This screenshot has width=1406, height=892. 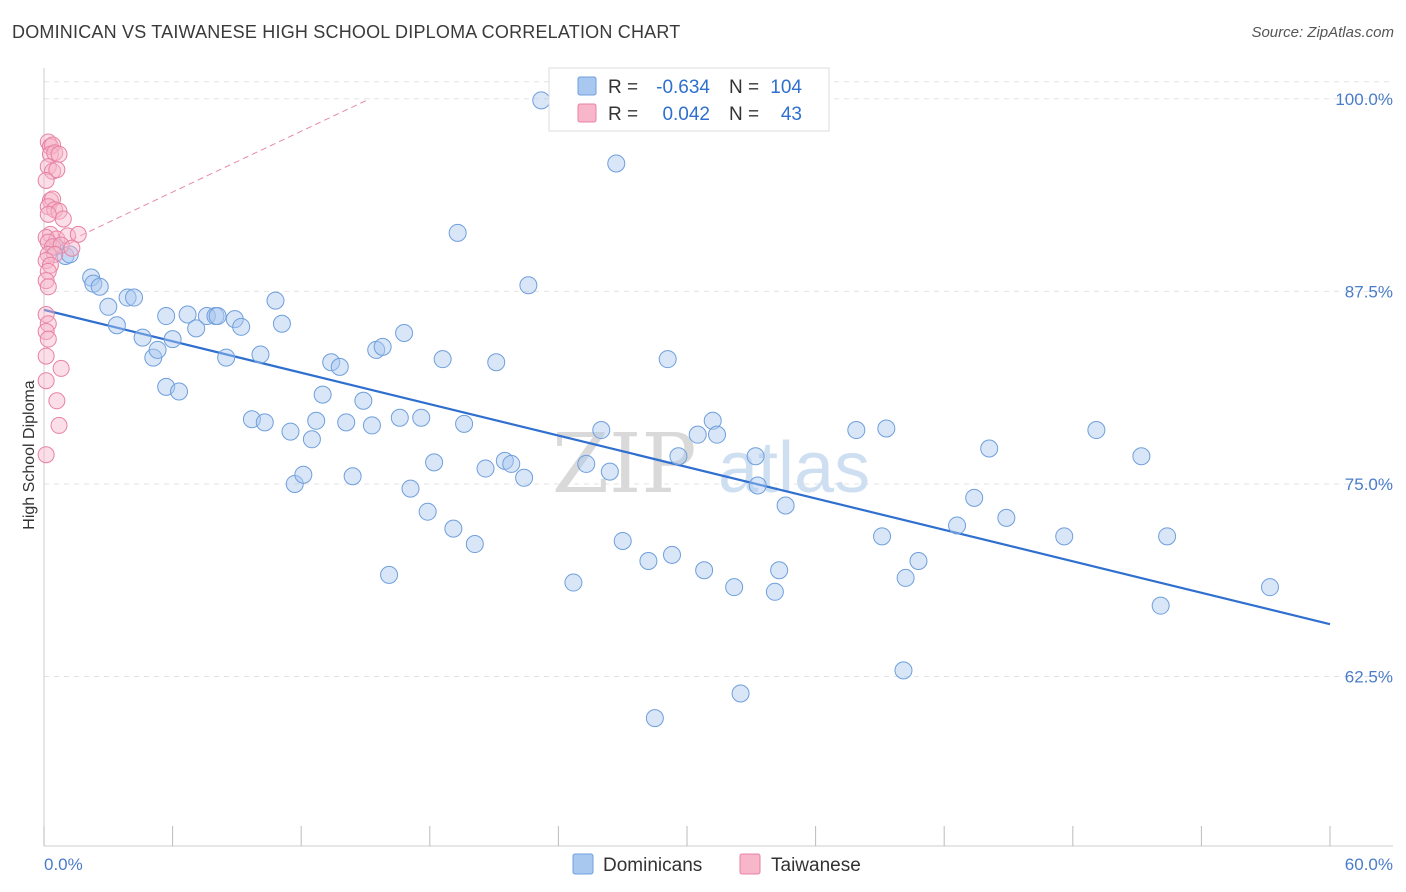 What do you see at coordinates (652, 865) in the screenshot?
I see `bottom-legend-label-dominicans: Dominicans` at bounding box center [652, 865].